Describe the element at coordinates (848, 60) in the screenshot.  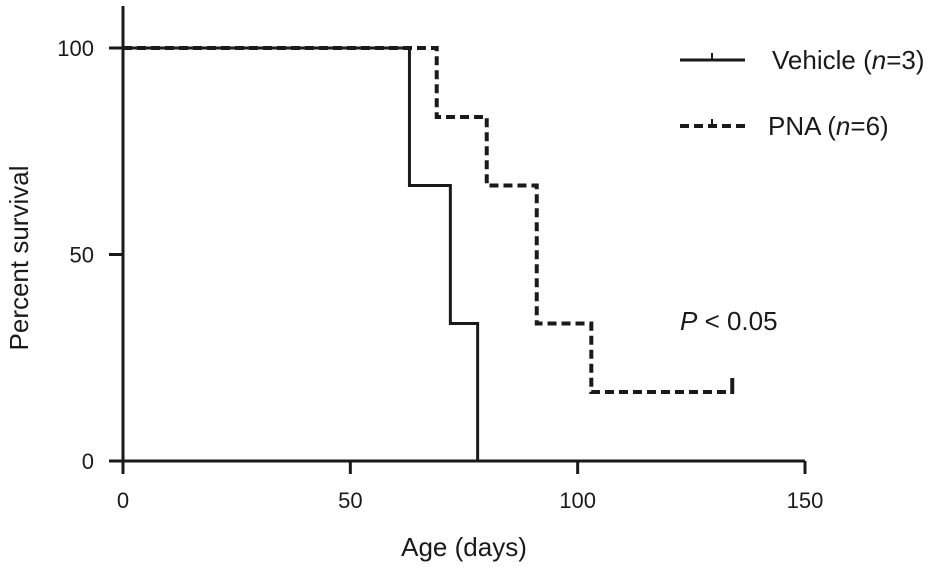
I see `legend-label-vehicle: Vehicle (n=3)` at that location.